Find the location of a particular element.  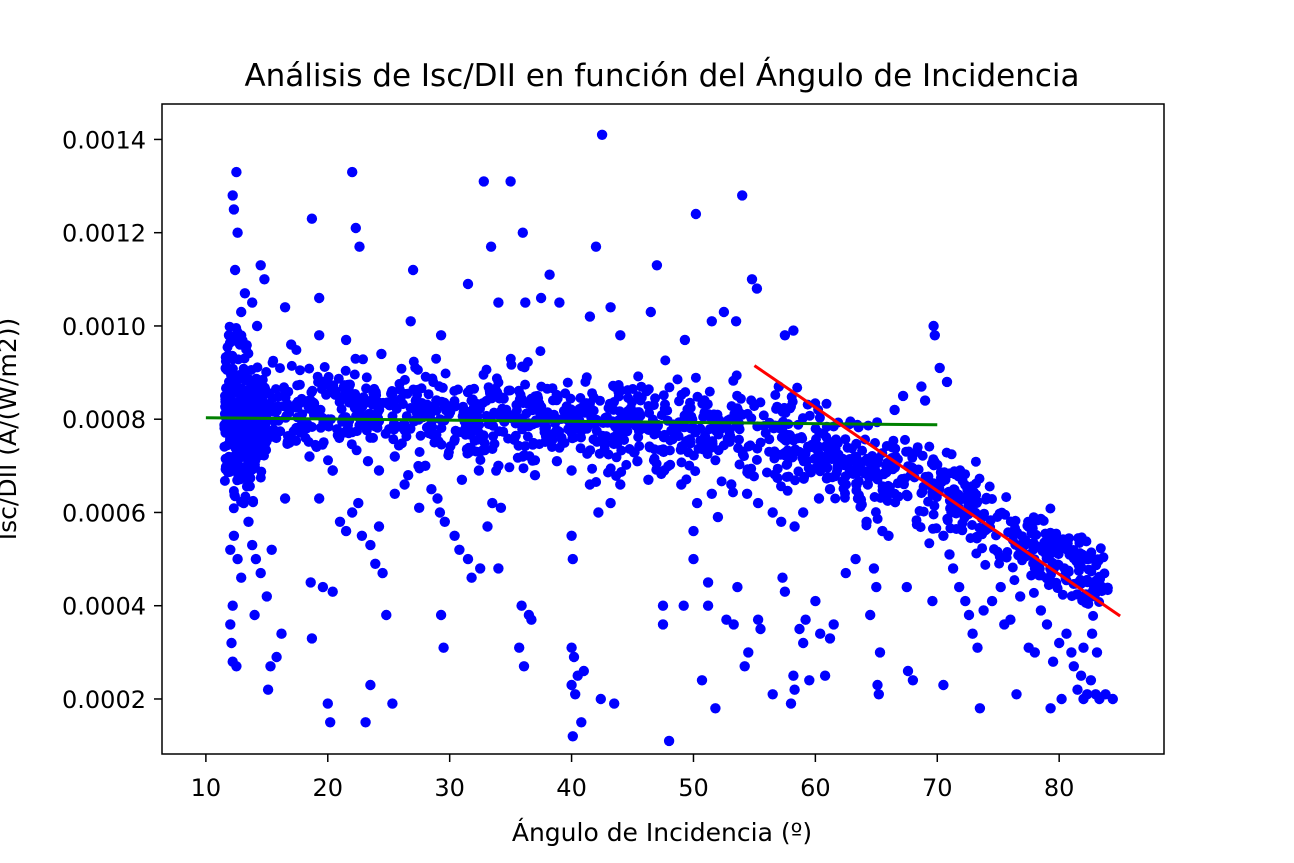

y-axis-label: Isc/DII (A/(W/m2)) is located at coordinates (11, 429).